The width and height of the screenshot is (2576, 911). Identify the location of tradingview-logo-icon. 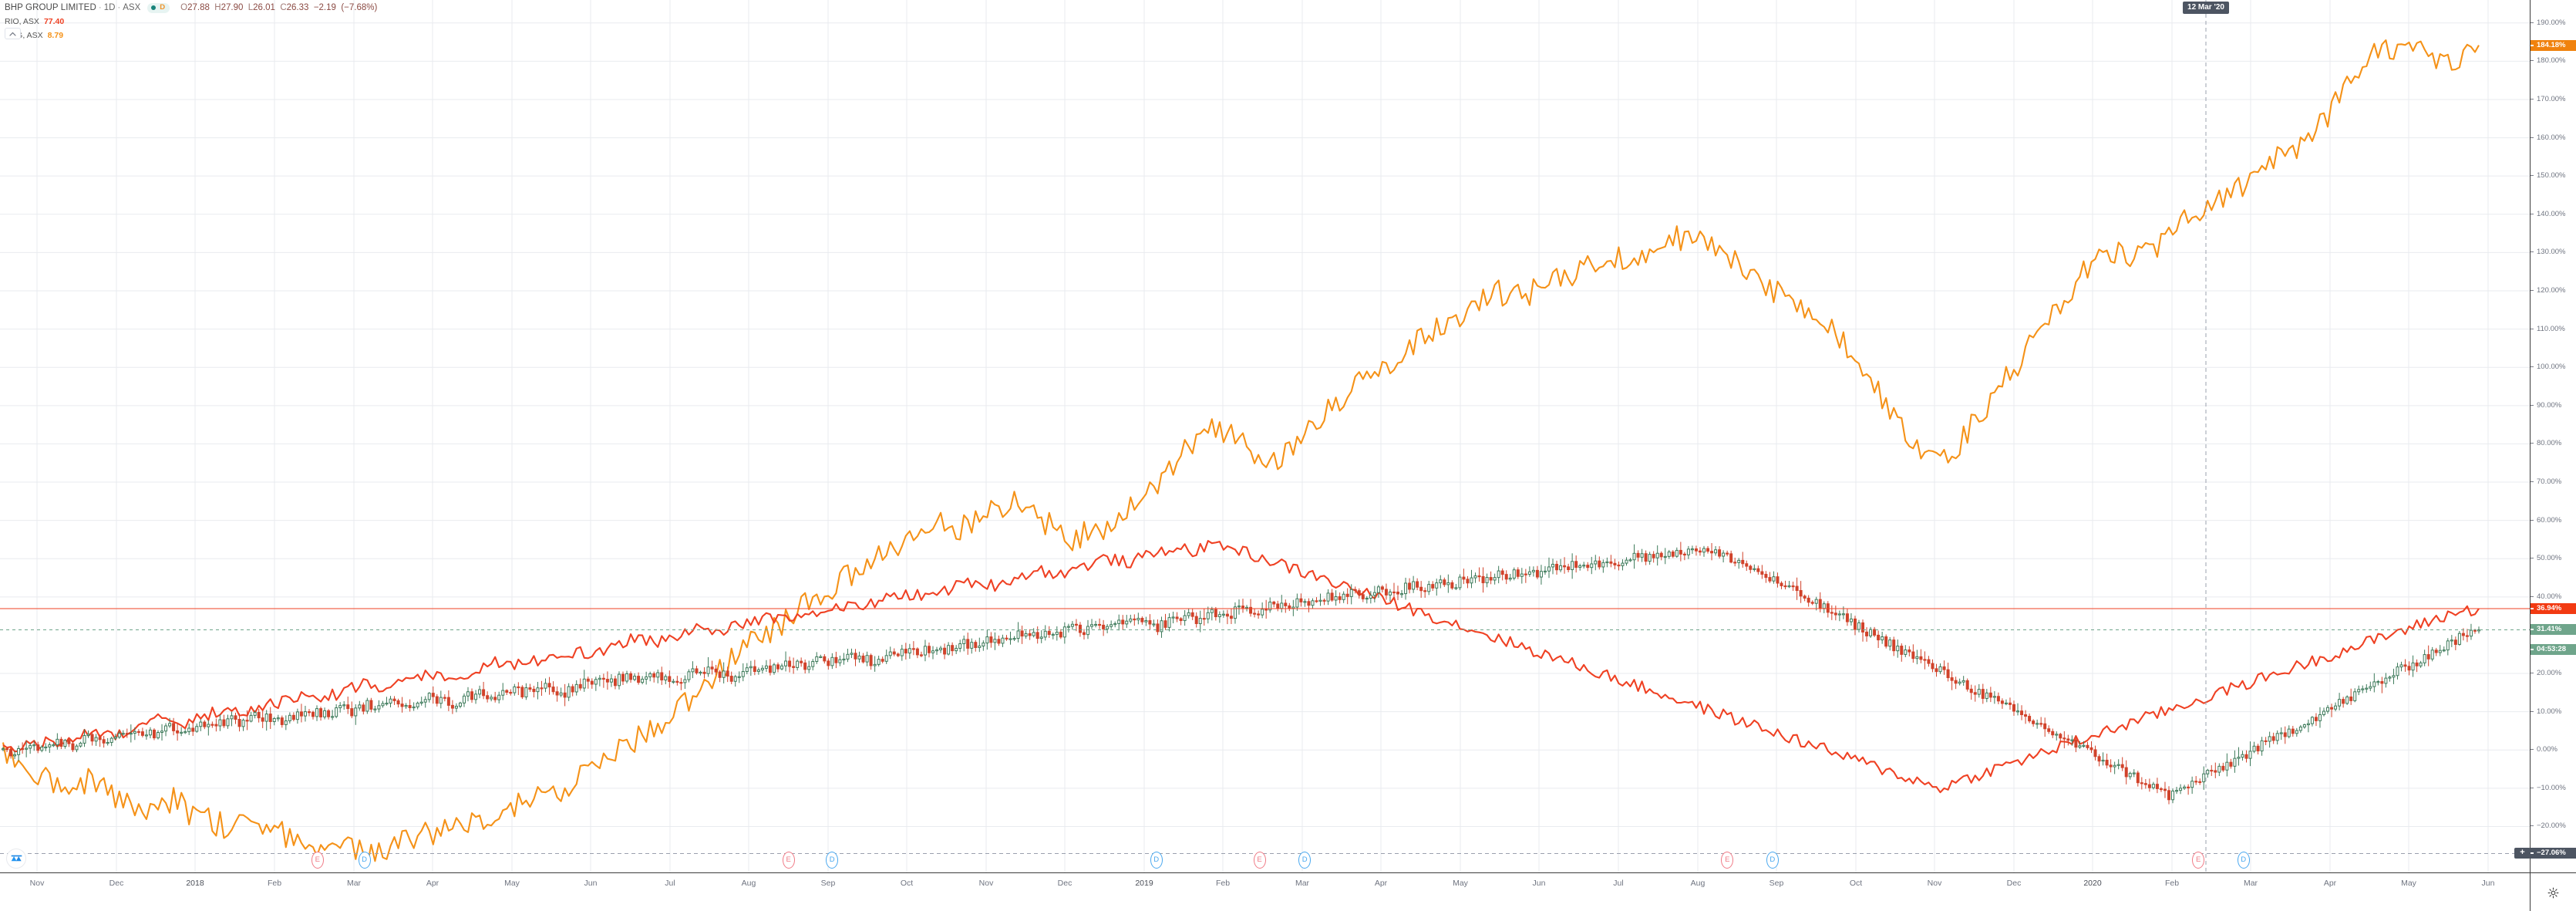
(17, 858).